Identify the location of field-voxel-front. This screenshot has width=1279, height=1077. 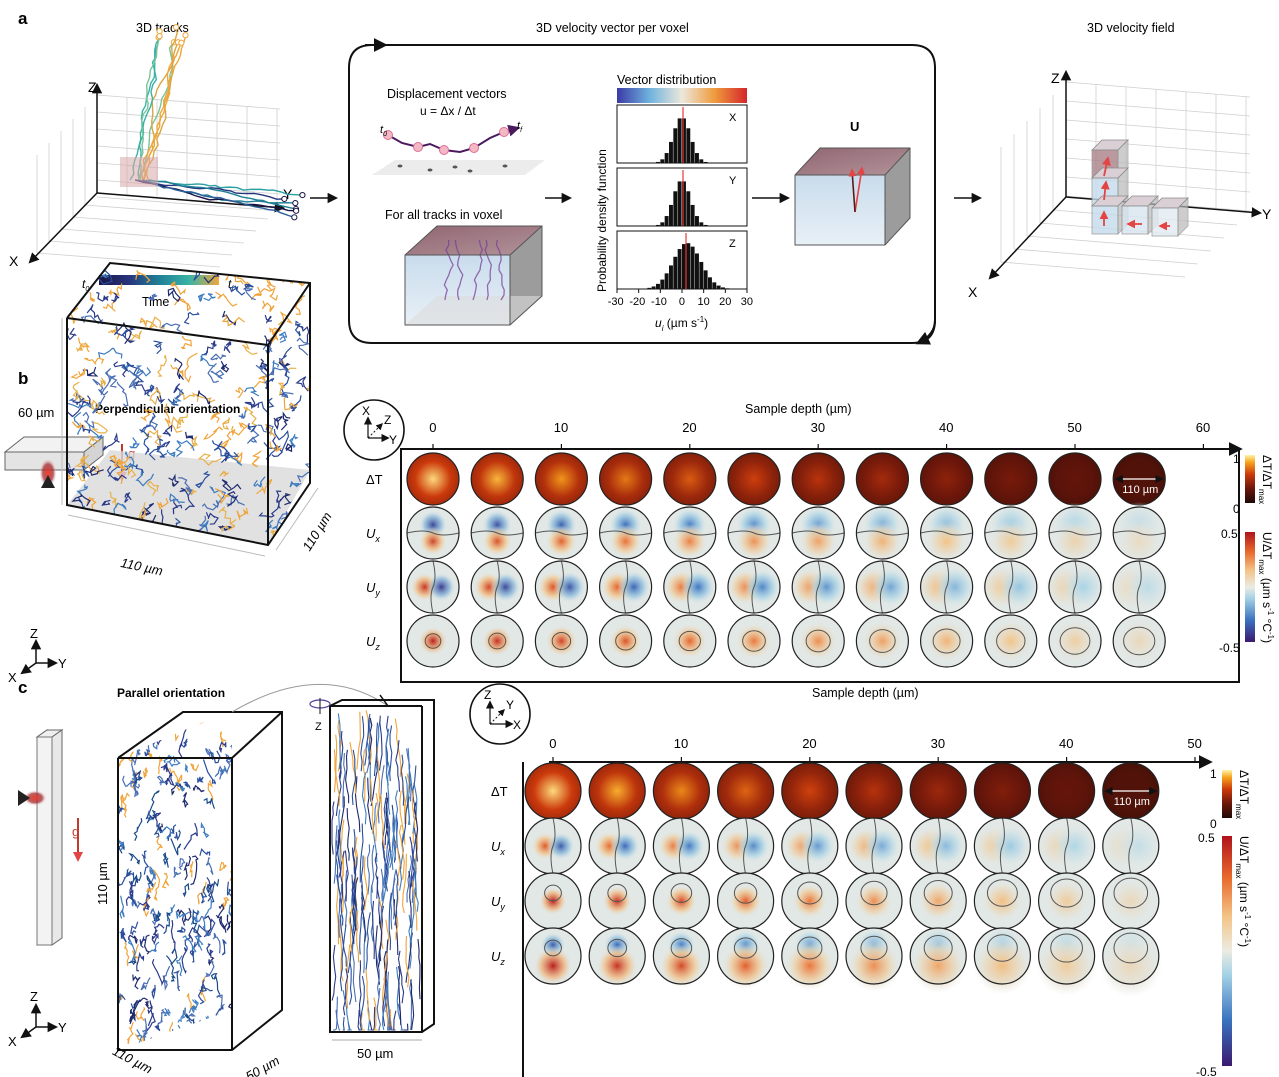
(1135, 220).